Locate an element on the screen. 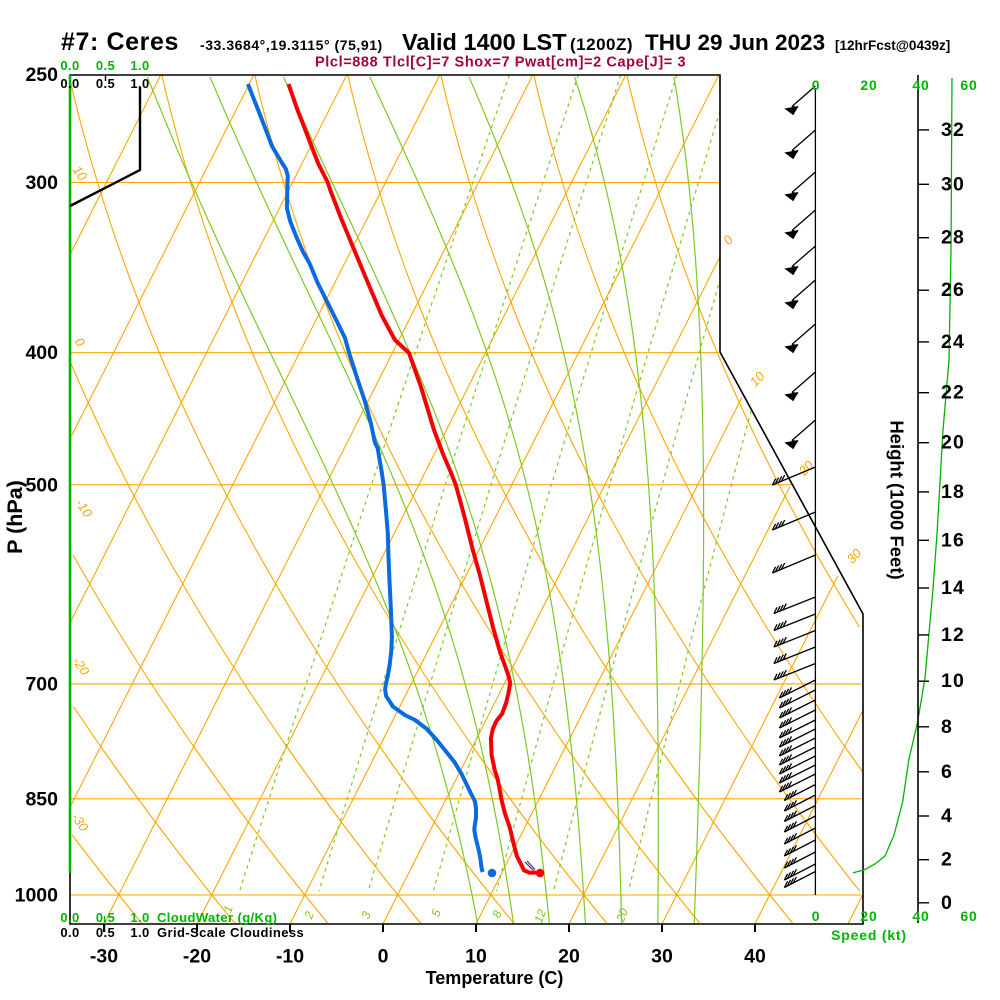 This screenshot has width=1000, height=1000. svg-text: 24 is located at coordinates (953, 342).